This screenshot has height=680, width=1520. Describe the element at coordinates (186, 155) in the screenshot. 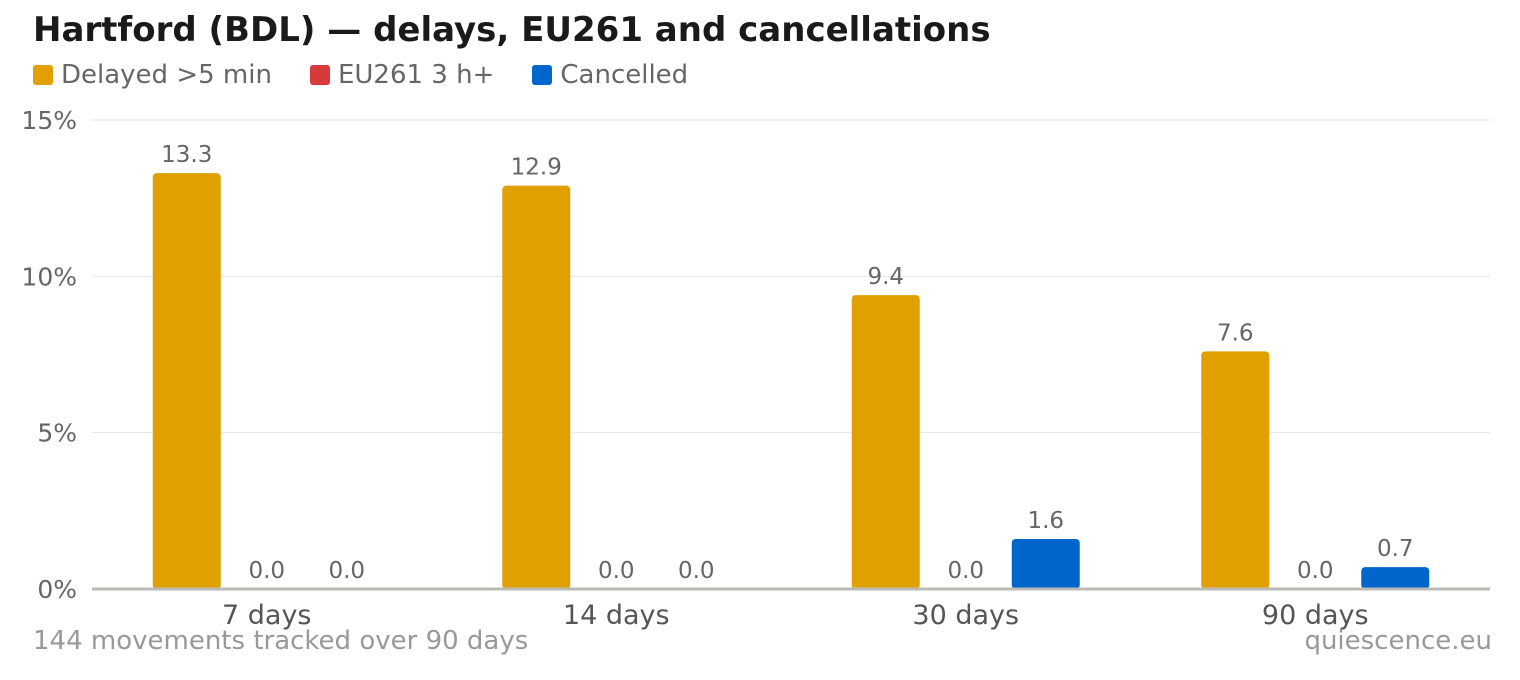

I see `data-label: 13.3` at that location.